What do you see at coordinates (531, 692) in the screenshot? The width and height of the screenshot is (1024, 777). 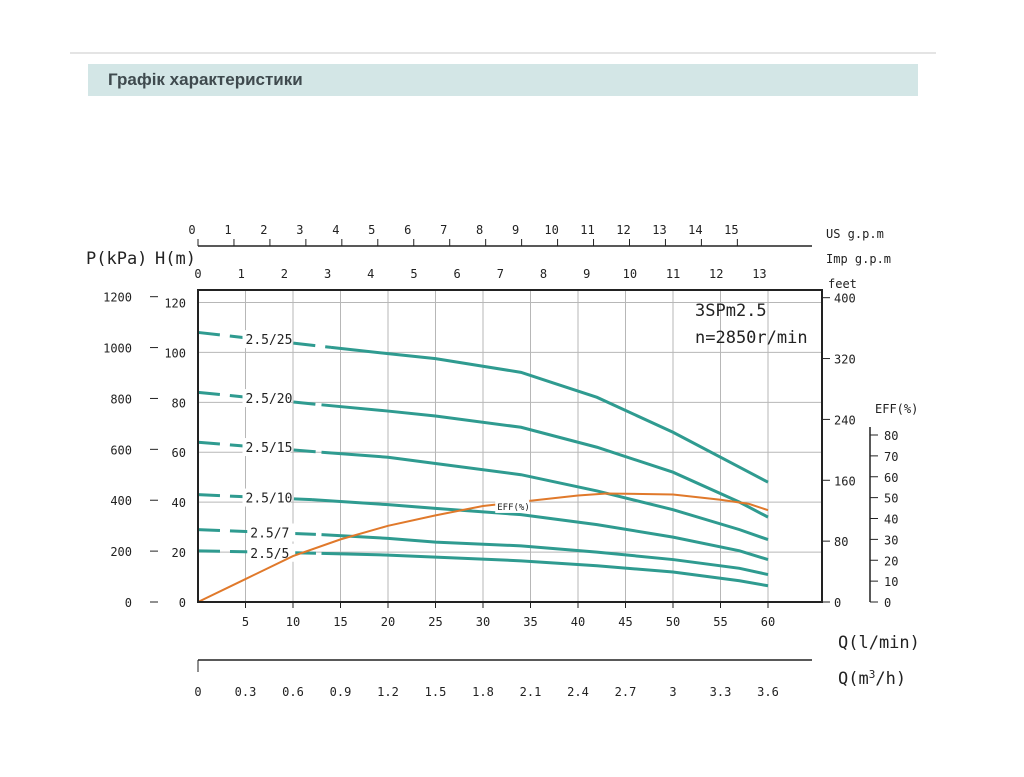 I see `m3h-tick-label: 2.1` at bounding box center [531, 692].